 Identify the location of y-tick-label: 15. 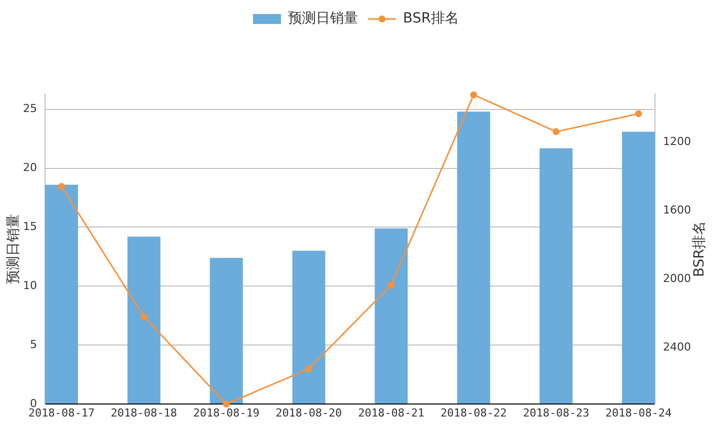
(30, 227).